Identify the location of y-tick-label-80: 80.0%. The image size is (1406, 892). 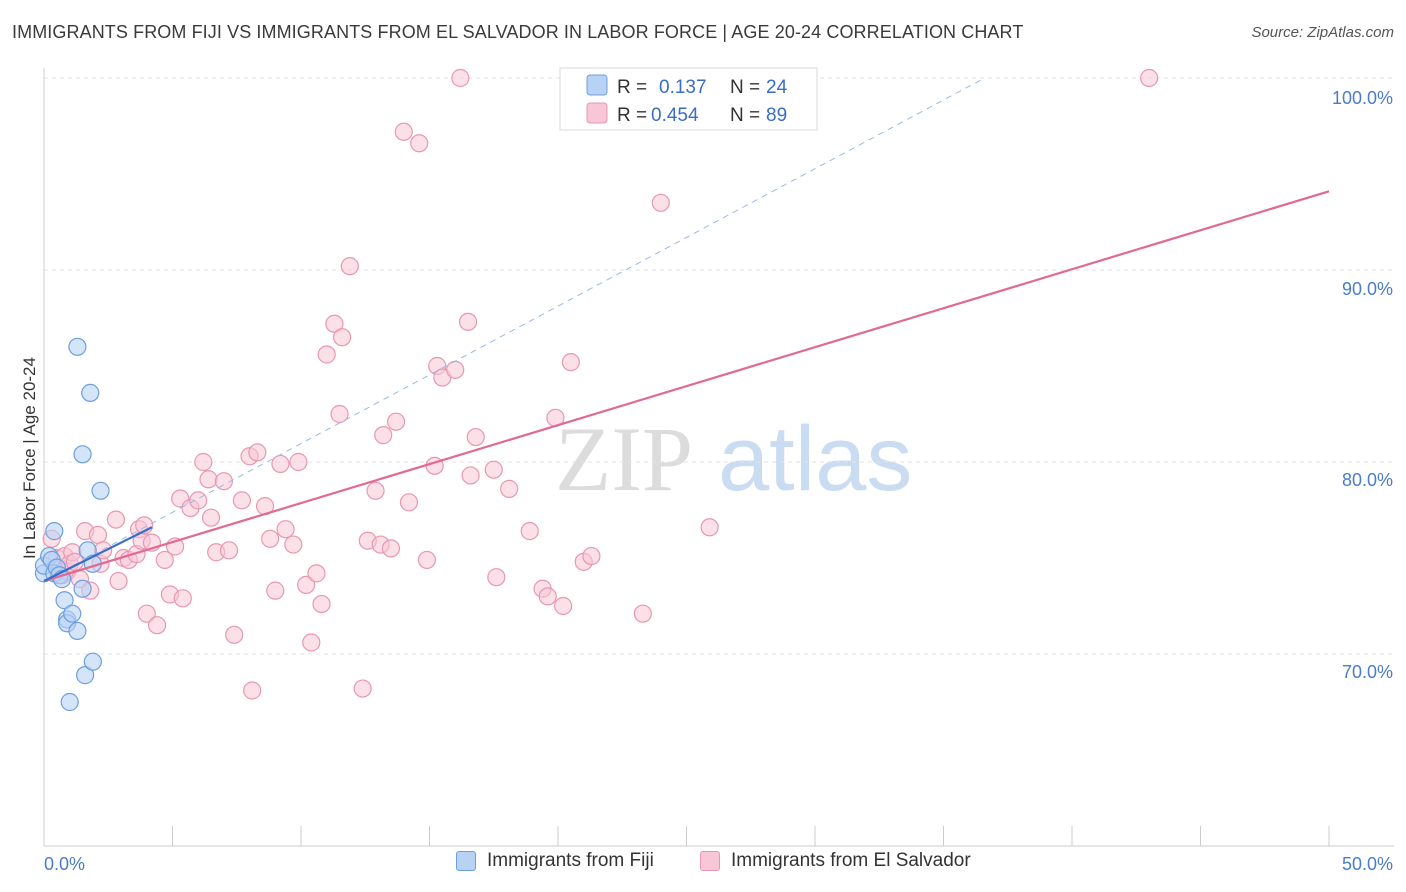
(1367, 480).